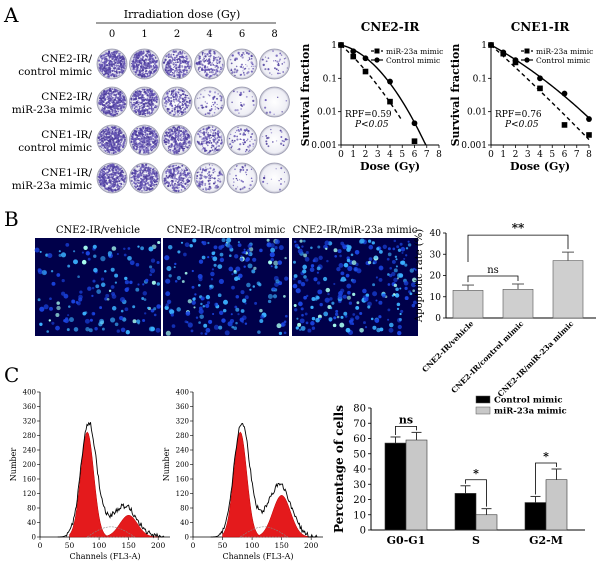  Describe the element at coordinates (413, 60) in the screenshot. I see `legend-label-control: Control mimic` at that location.